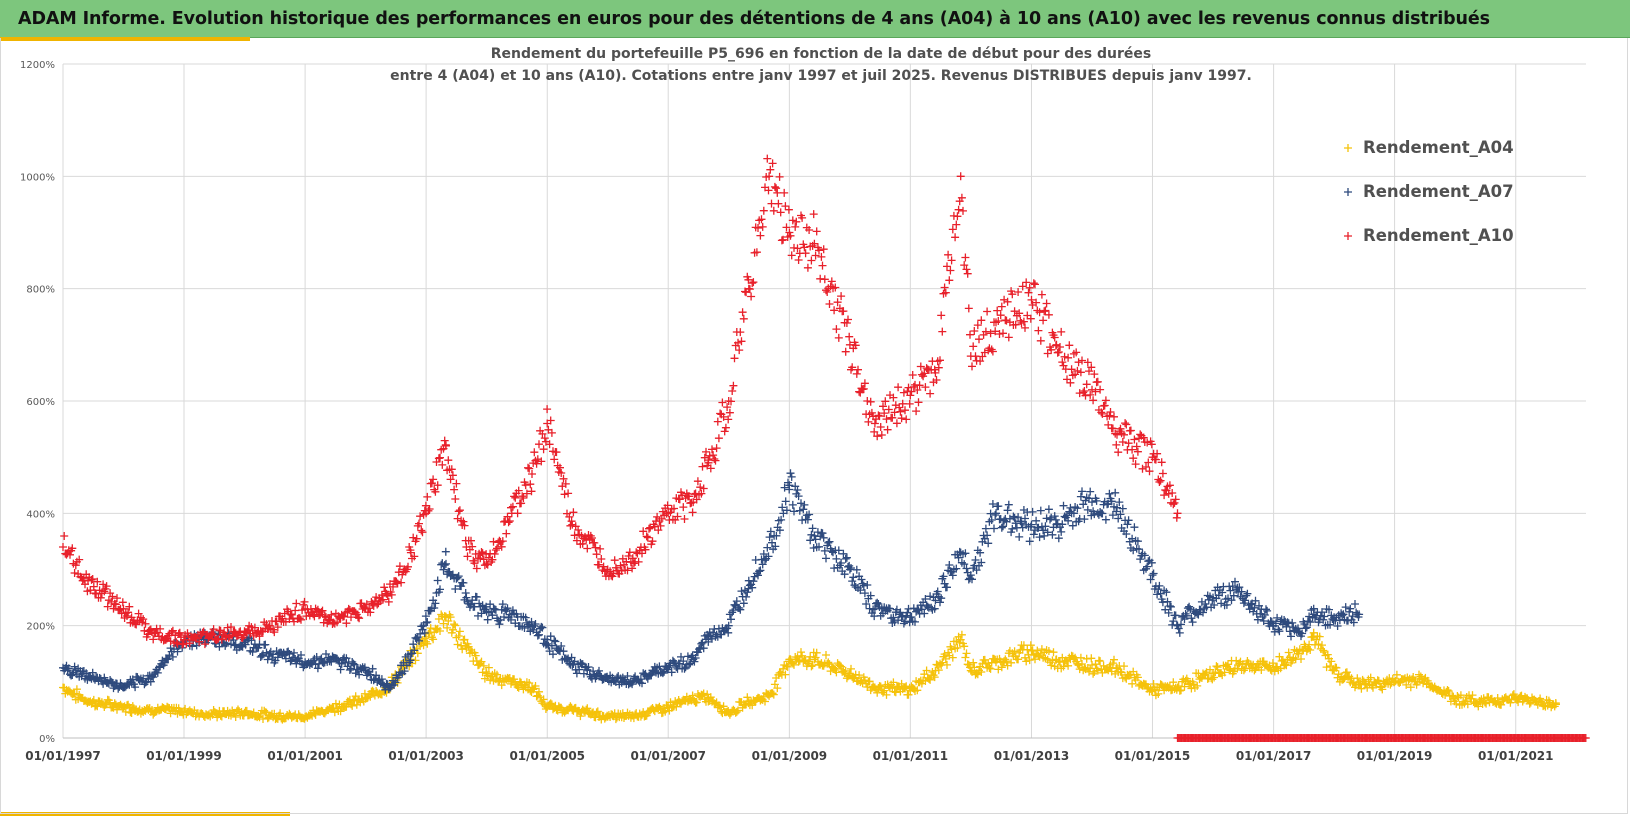 The height and width of the screenshot is (816, 1630). What do you see at coordinates (40, 402) in the screenshot?
I see `y-tick-label: 600%` at bounding box center [40, 402].